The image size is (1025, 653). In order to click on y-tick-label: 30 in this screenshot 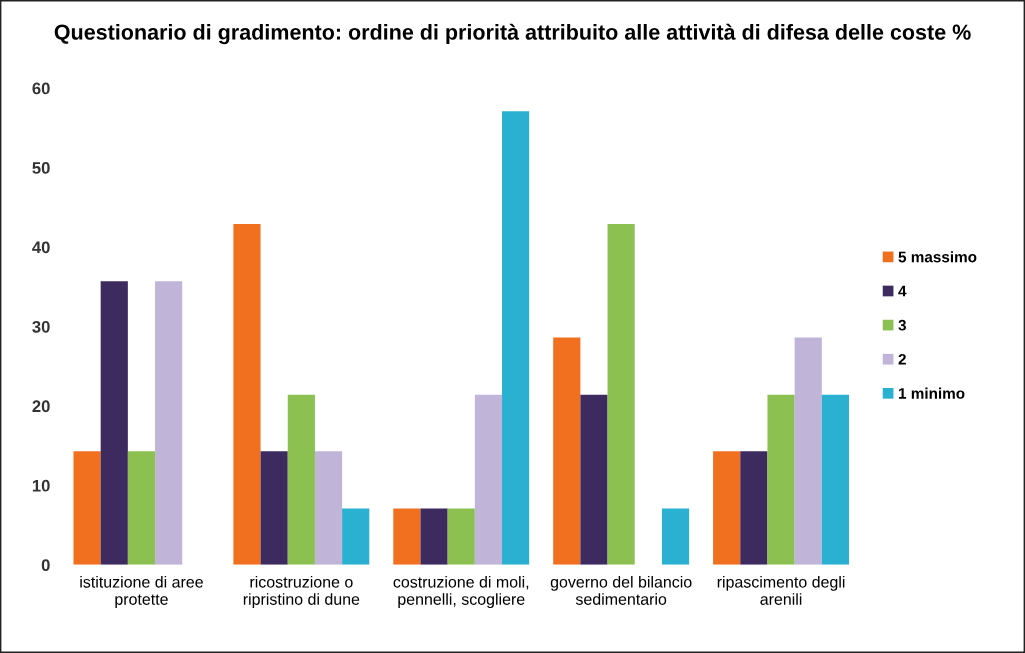, I will do `click(41, 326)`.